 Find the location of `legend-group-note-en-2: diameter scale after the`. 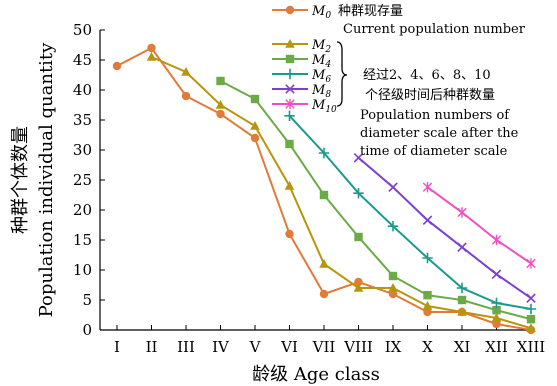

legend-group-note-en-2: diameter scale after the is located at coordinates (439, 133).